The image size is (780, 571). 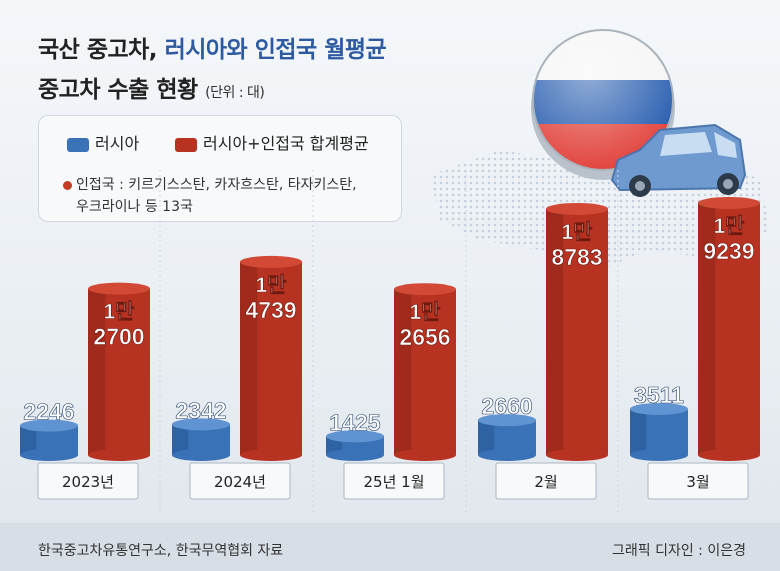 I want to click on data-label: 2342, so click(x=200, y=410).